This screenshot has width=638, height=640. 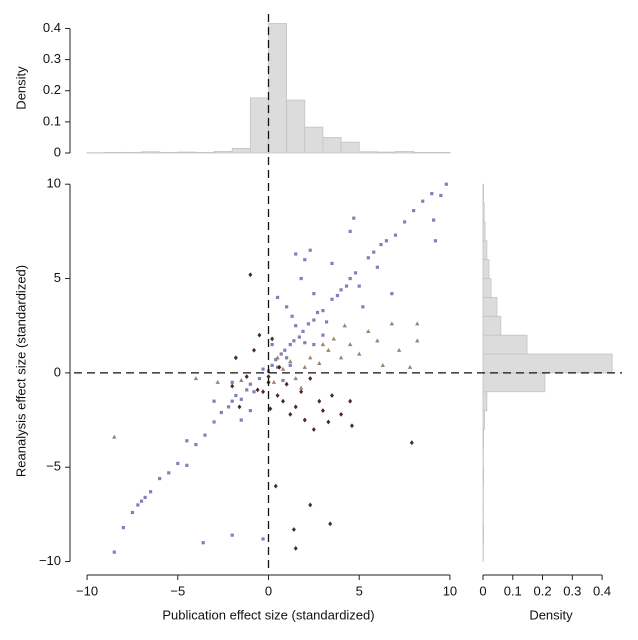 I want to click on y-tick-label: 0.3, so click(x=52, y=58).